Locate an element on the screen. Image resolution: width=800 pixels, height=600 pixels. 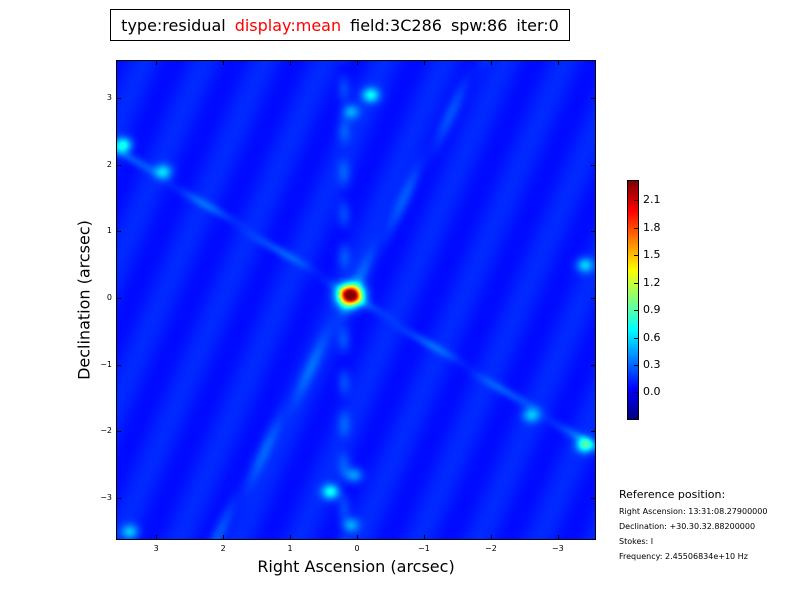
title-field: field:3C286 is located at coordinates (396, 25).